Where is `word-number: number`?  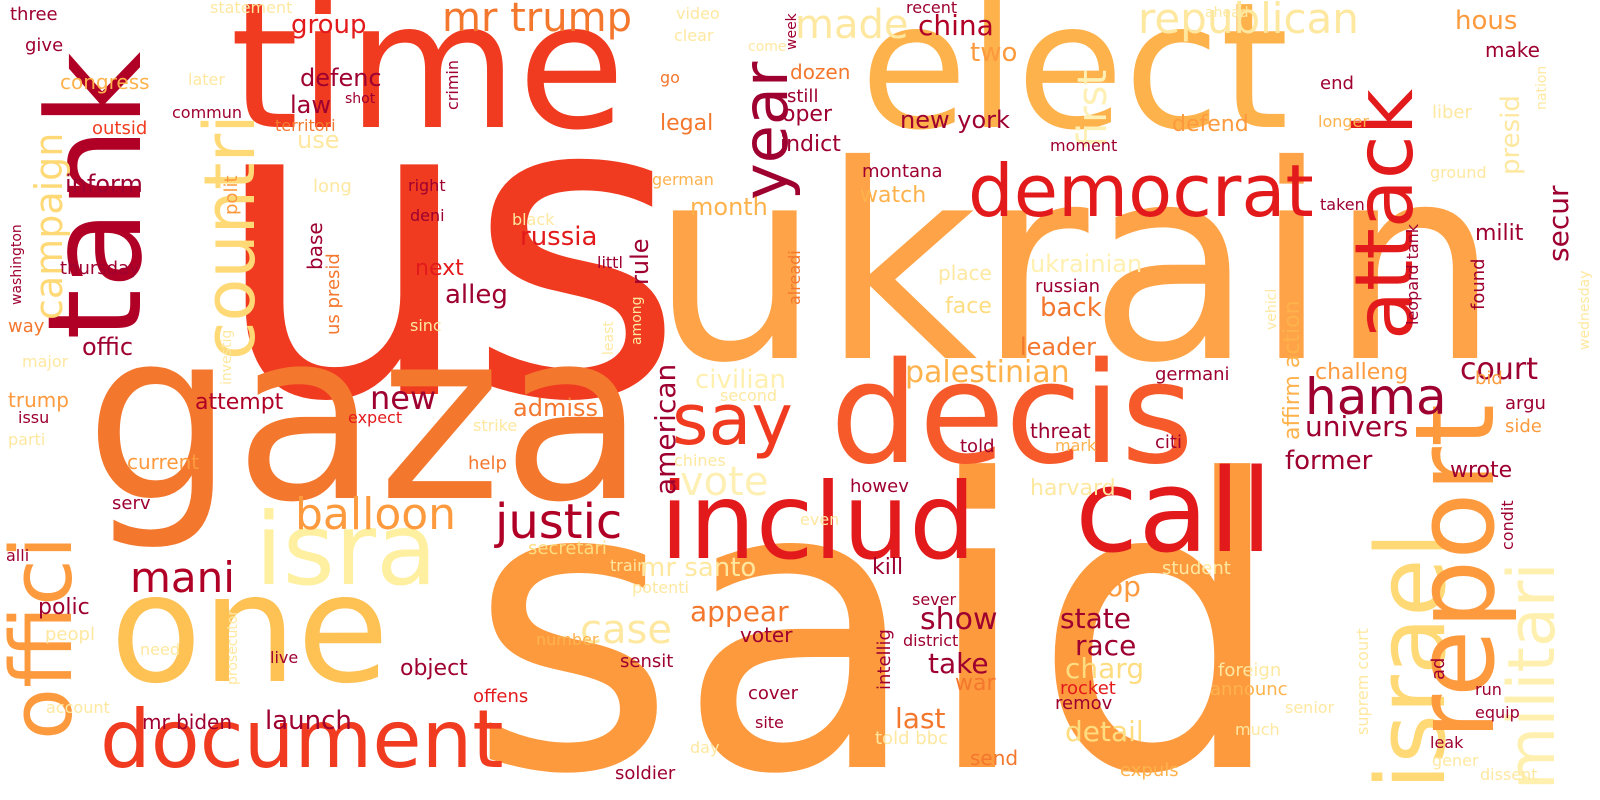
word-number: number is located at coordinates (567, 639).